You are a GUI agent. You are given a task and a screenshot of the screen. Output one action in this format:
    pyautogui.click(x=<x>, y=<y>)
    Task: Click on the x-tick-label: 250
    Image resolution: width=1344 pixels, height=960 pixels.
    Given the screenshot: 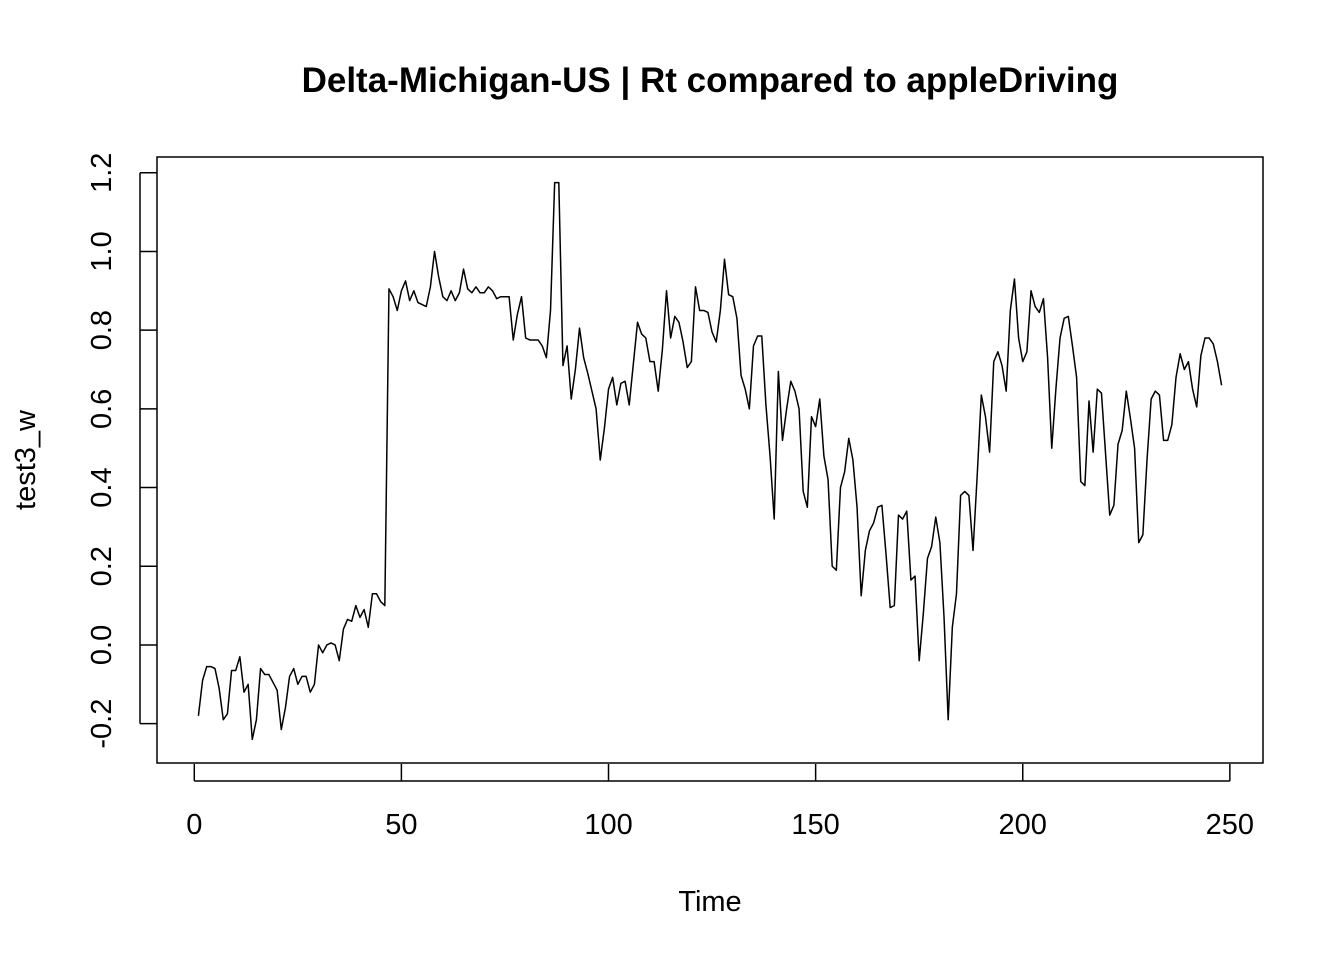 What is the action you would take?
    pyautogui.click(x=1230, y=825)
    